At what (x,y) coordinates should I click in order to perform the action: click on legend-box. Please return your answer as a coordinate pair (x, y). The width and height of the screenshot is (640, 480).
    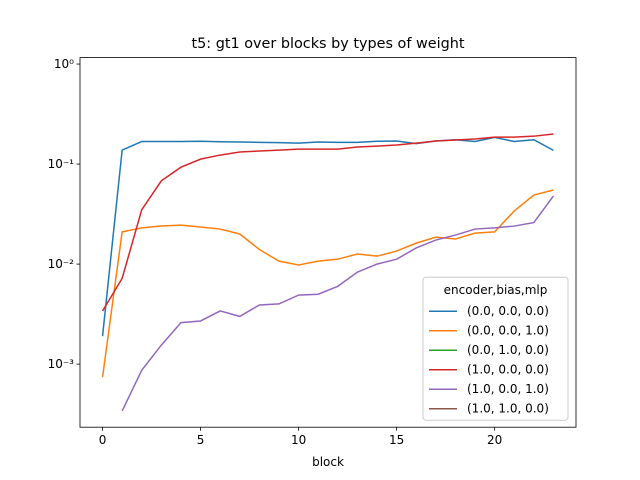
    Looking at the image, I should click on (495, 348).